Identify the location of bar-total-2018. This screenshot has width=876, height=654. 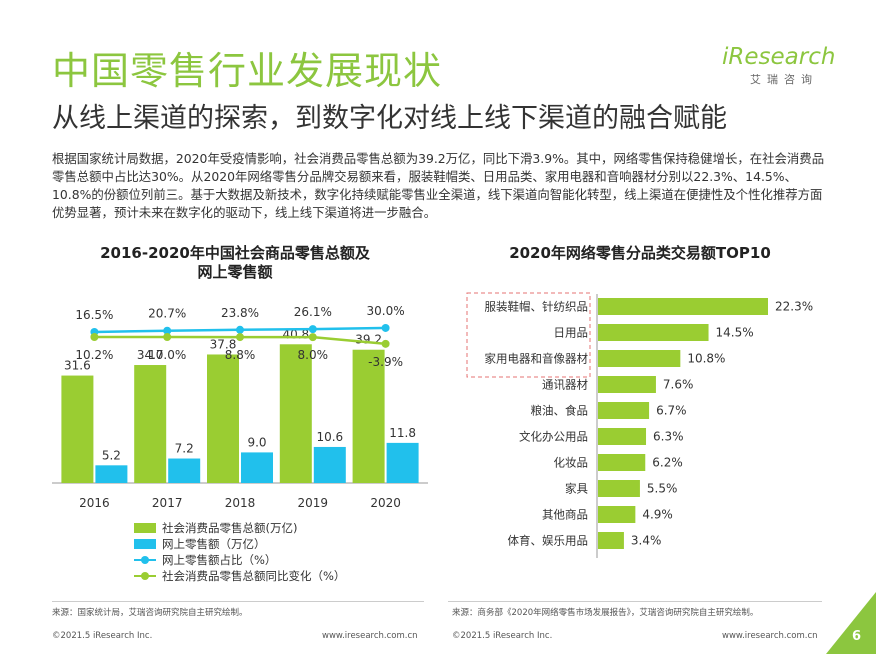
(223, 418).